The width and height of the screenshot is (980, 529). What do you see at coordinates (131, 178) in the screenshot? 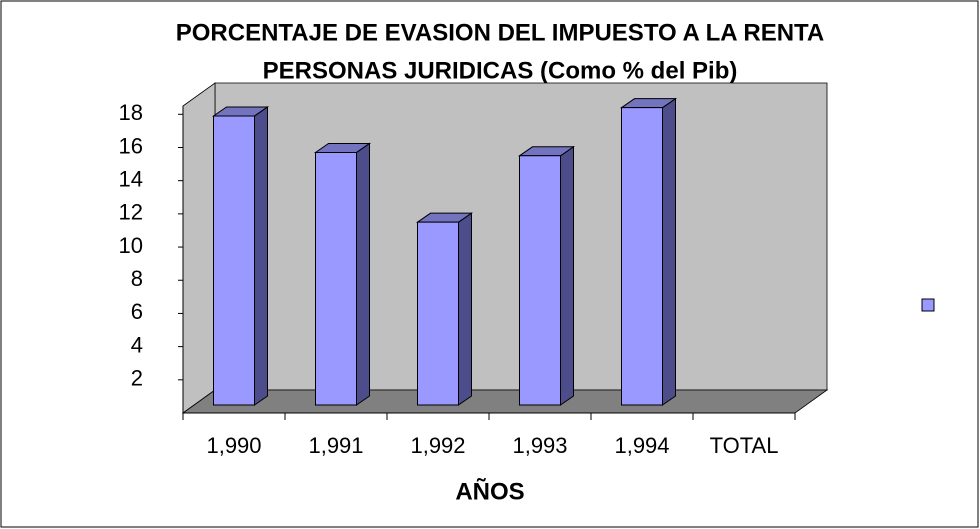
I see `y-tick-label: 14` at bounding box center [131, 178].